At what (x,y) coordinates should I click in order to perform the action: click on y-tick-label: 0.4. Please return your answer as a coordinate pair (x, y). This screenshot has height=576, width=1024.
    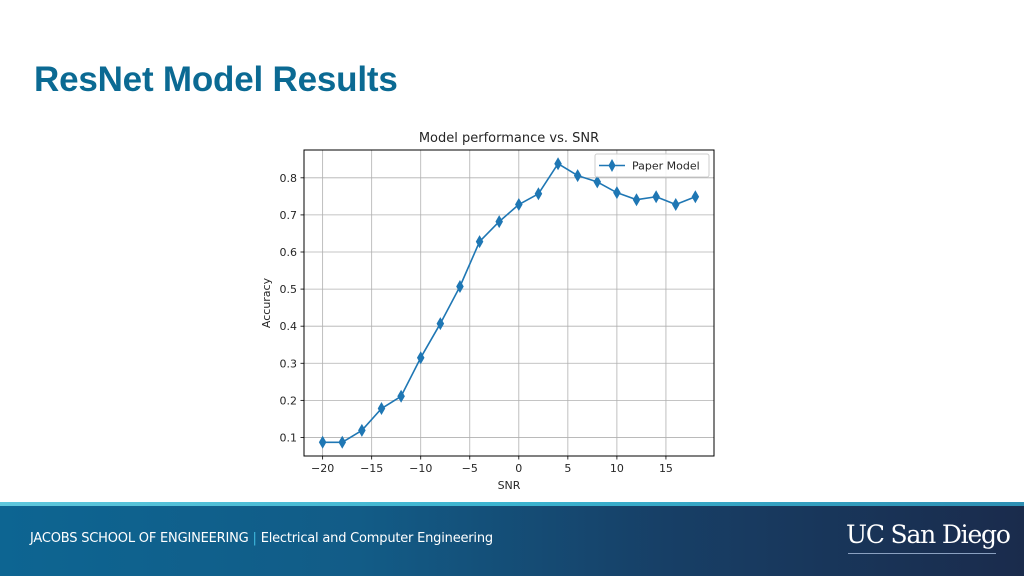
    Looking at the image, I should click on (289, 326).